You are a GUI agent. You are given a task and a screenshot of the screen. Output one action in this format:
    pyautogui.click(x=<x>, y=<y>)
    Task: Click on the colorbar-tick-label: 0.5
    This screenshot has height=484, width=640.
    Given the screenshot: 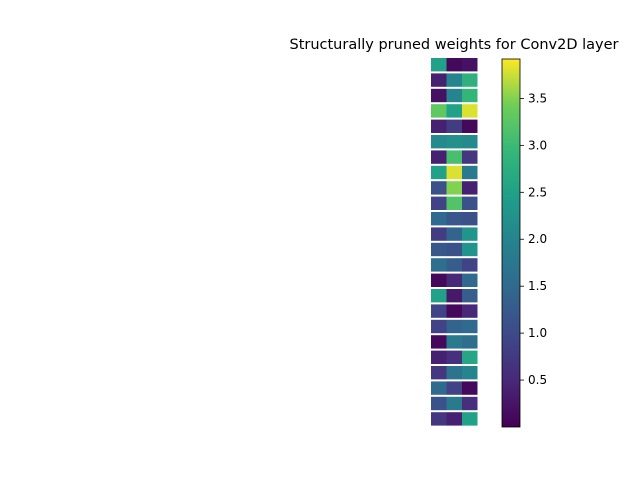 What is the action you would take?
    pyautogui.click(x=537, y=380)
    